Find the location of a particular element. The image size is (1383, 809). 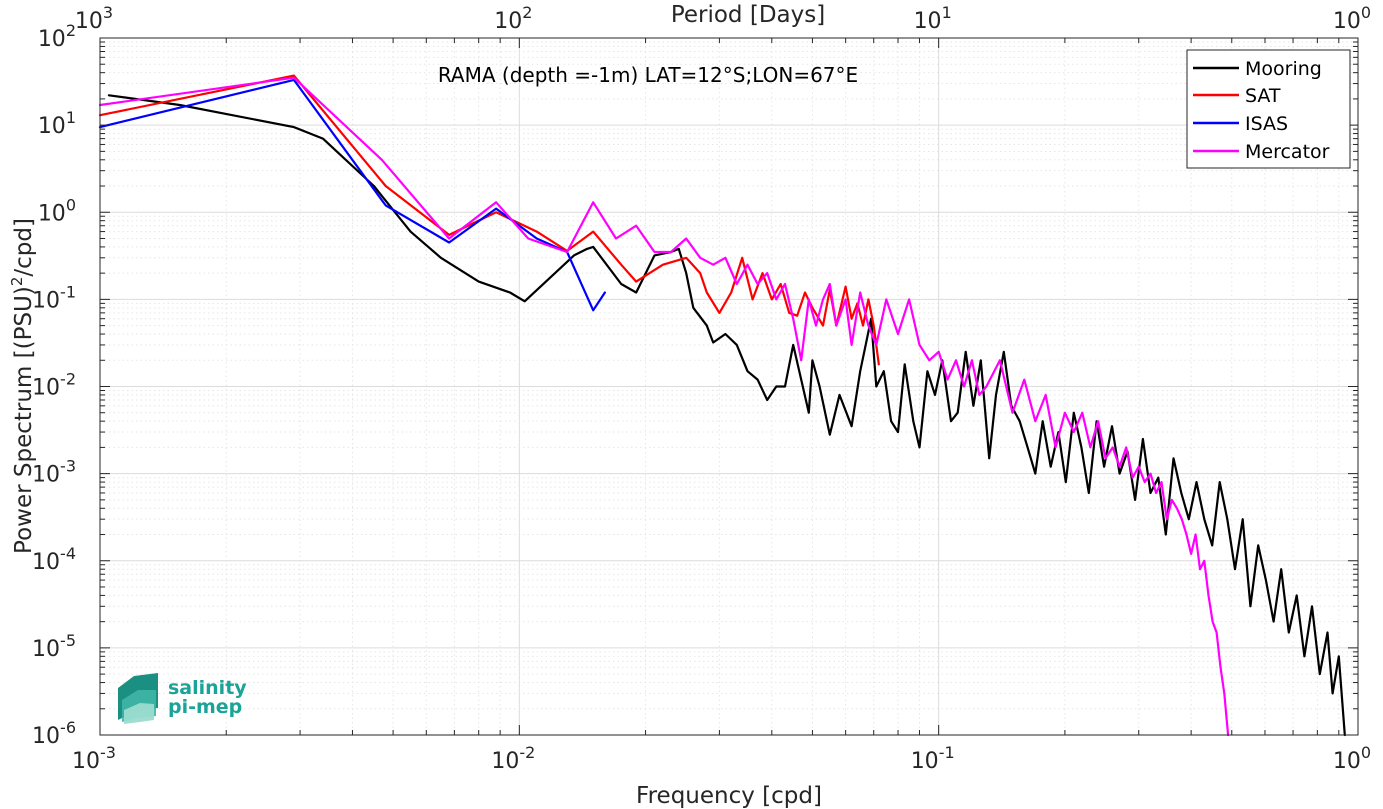

x-tick-label-exponent: -2 is located at coordinates (527, 752).